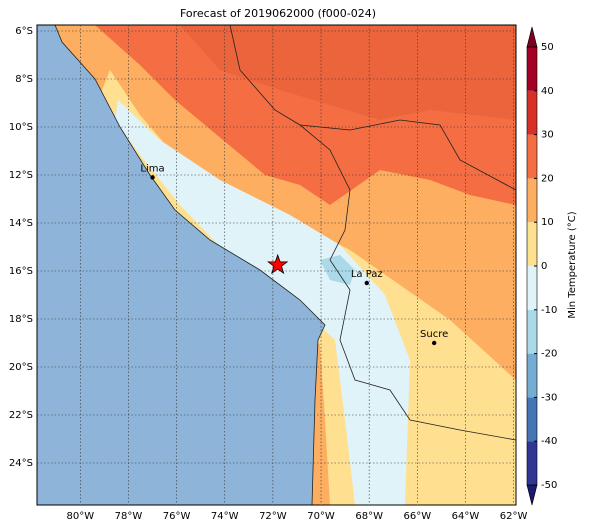  I want to click on y-tick-label: 18°S, so click(21, 319).